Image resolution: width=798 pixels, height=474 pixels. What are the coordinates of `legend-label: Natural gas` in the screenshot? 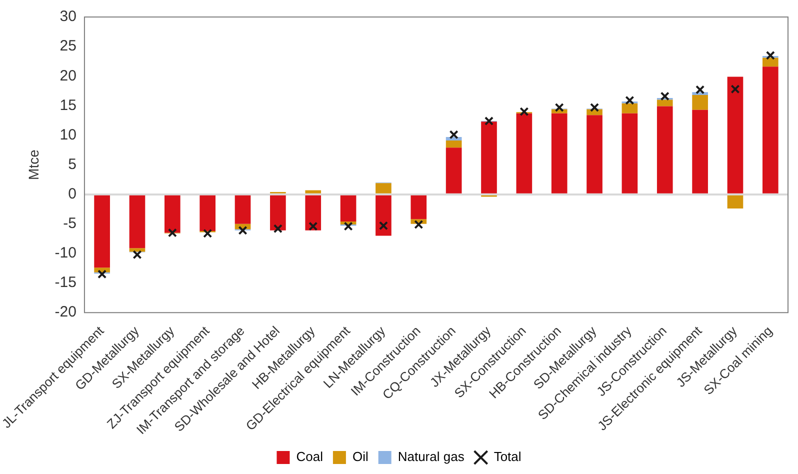 It's located at (431, 456).